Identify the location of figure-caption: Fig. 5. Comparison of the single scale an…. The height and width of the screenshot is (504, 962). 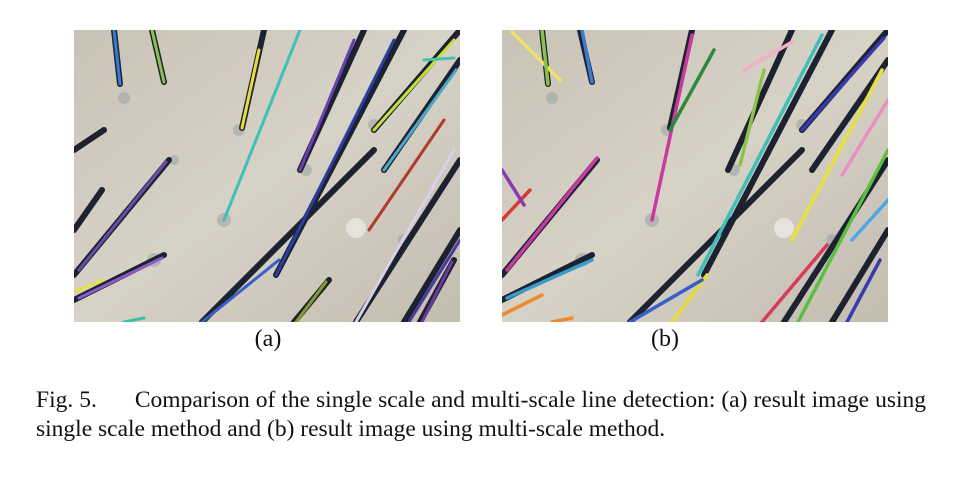
(481, 415).